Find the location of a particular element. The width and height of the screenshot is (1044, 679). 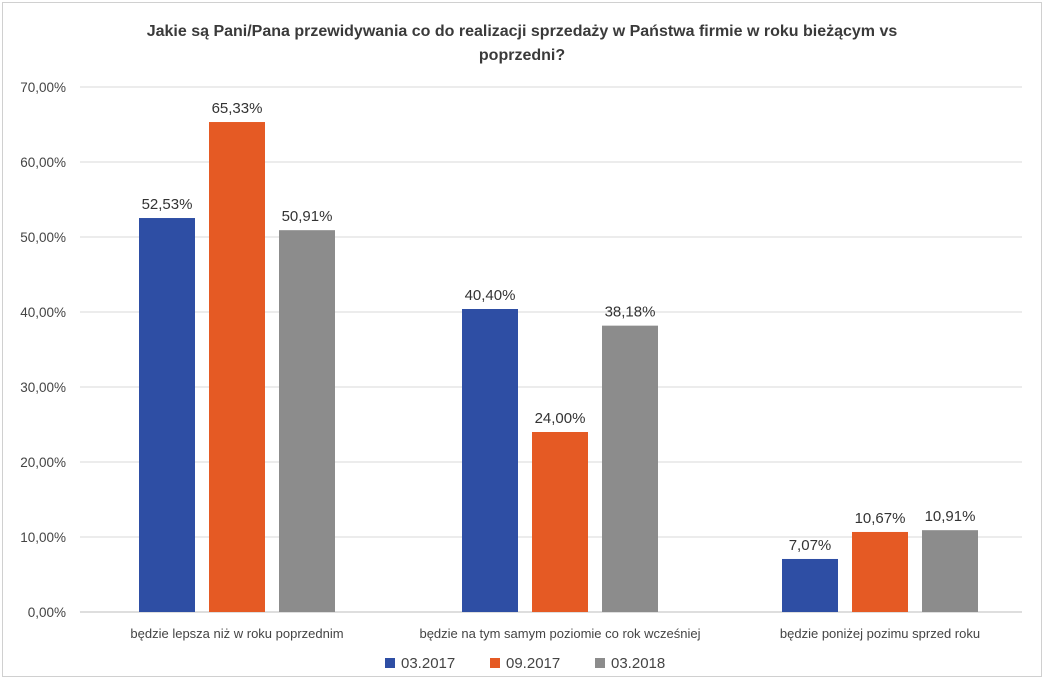

y-tick-label: 50,00% is located at coordinates (43, 237).